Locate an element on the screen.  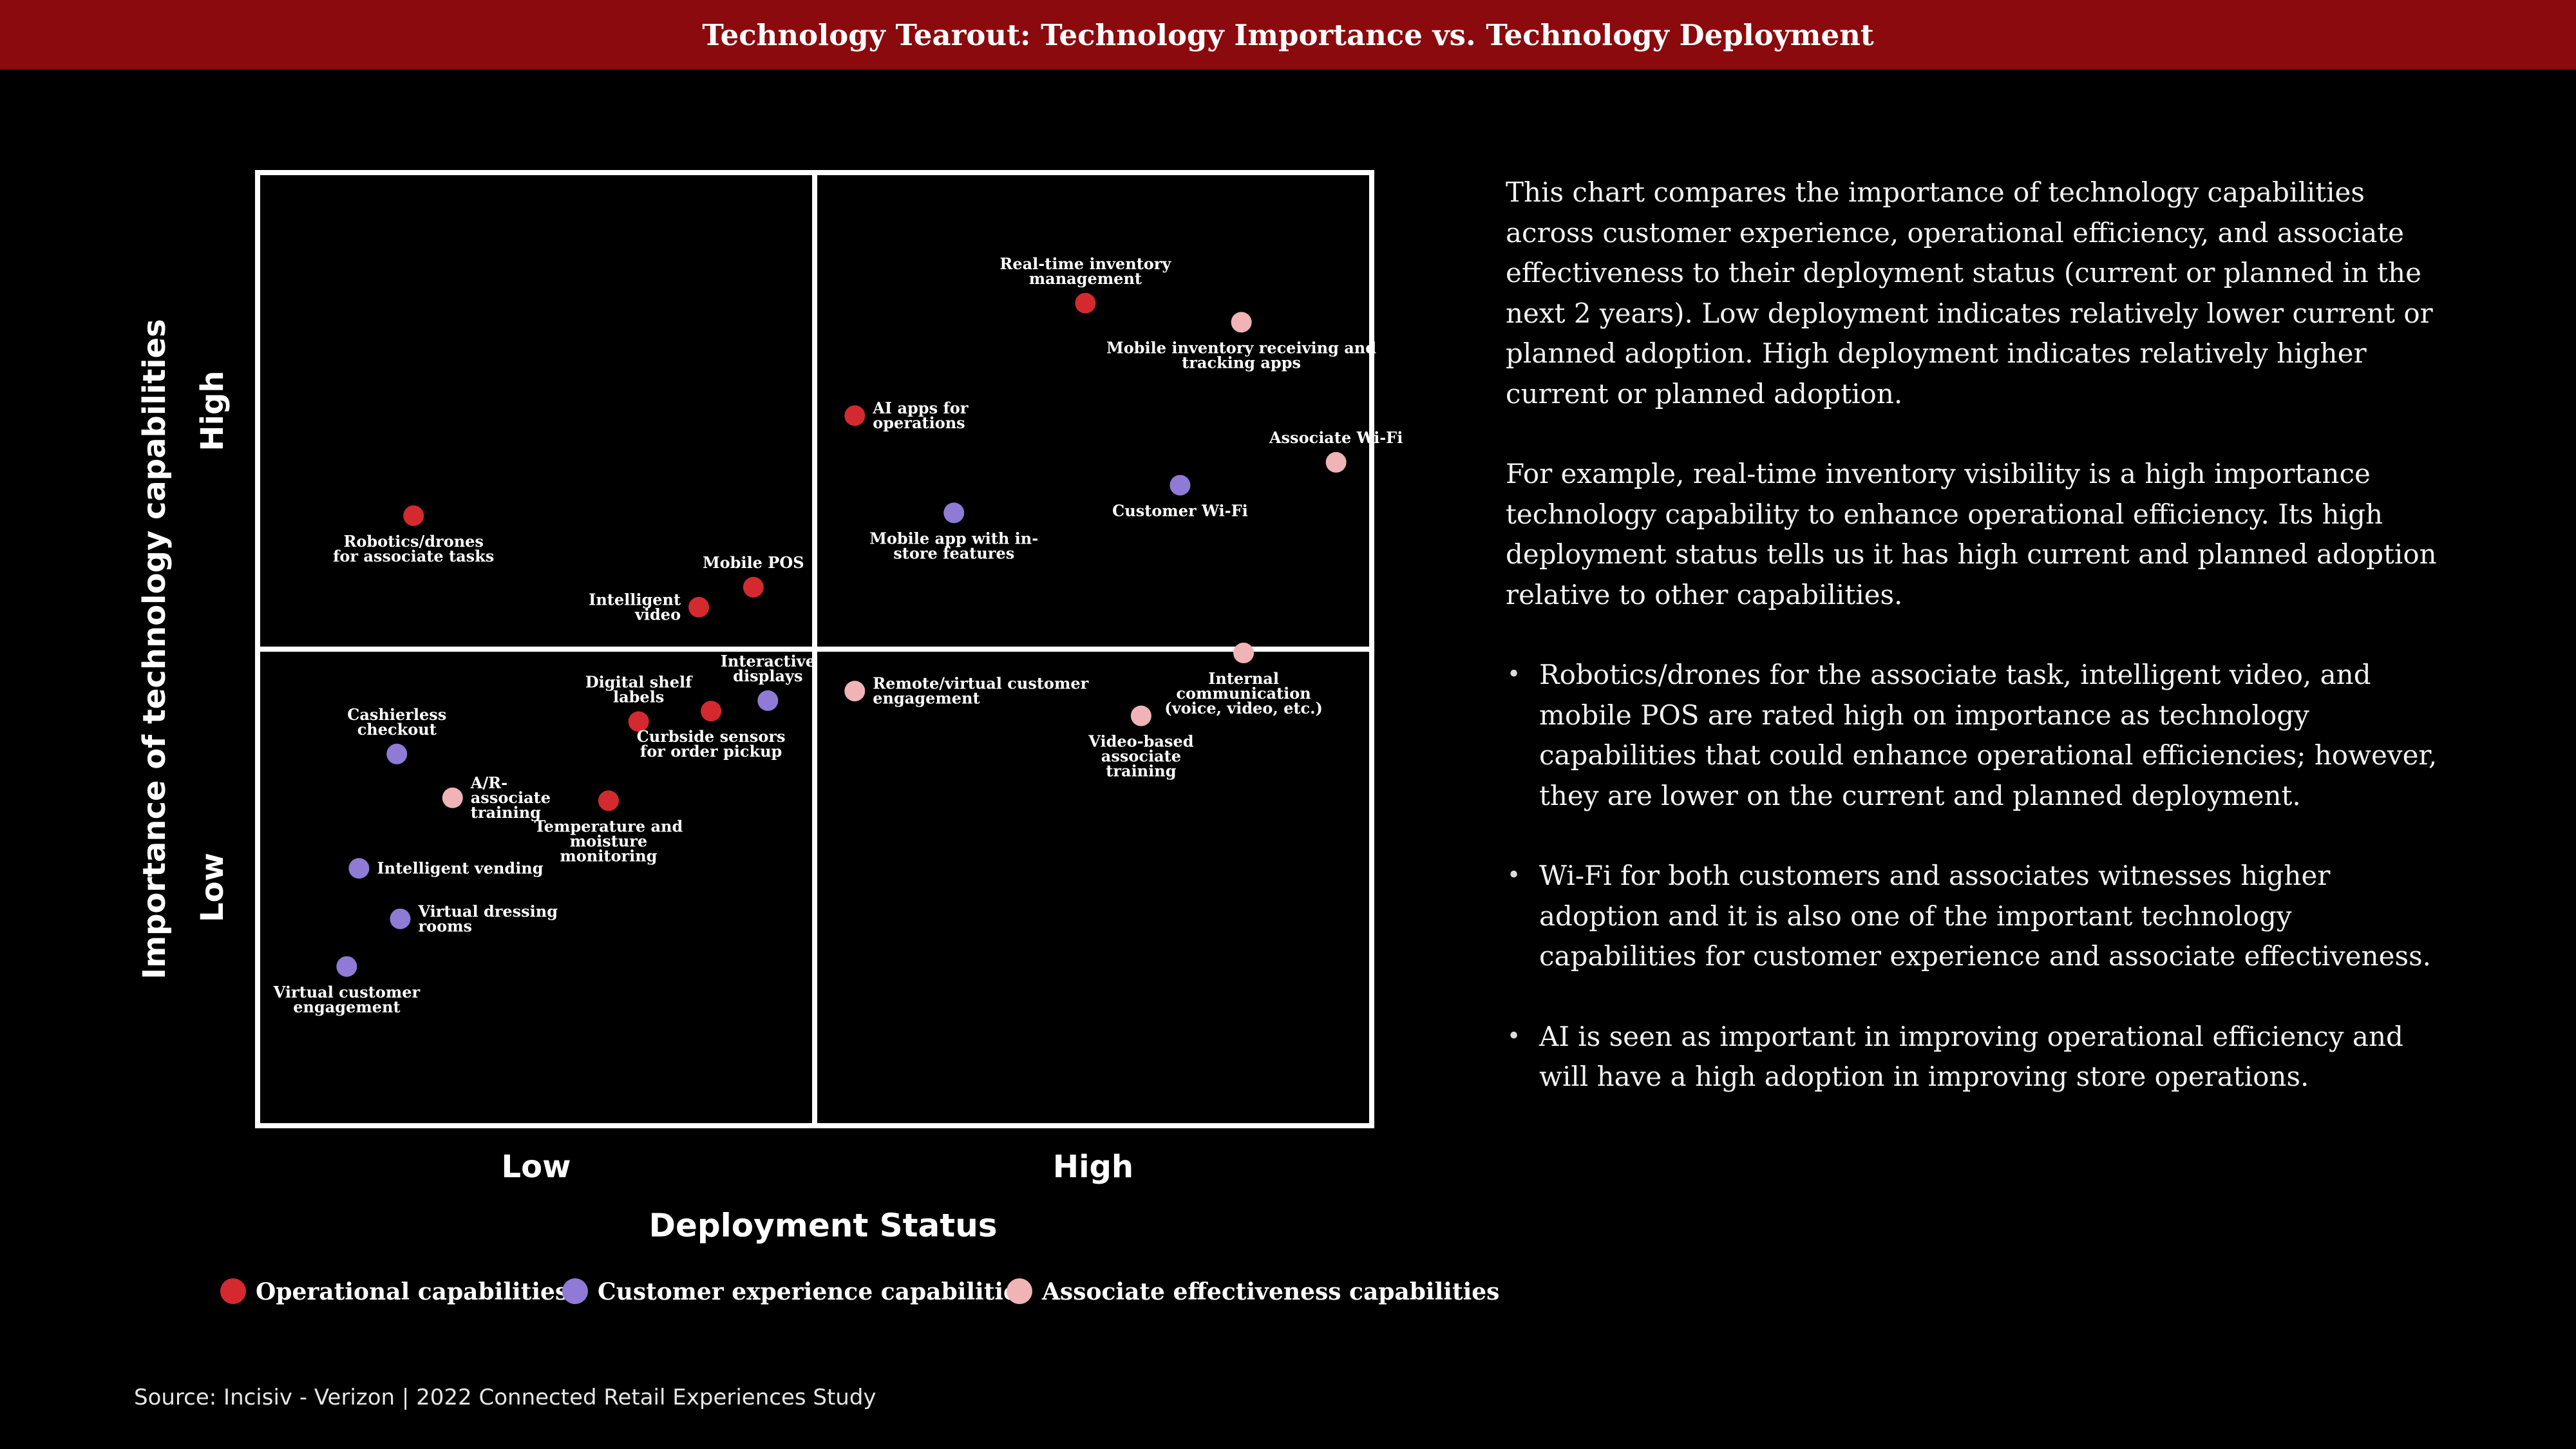
point-label: Remote/virtual customer engagement is located at coordinates (980, 691).